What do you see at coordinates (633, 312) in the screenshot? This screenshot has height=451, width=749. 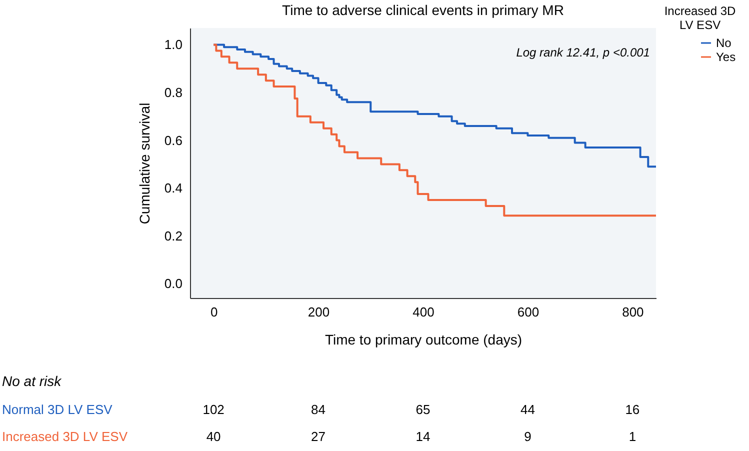 I see `x-tick-label: 800` at bounding box center [633, 312].